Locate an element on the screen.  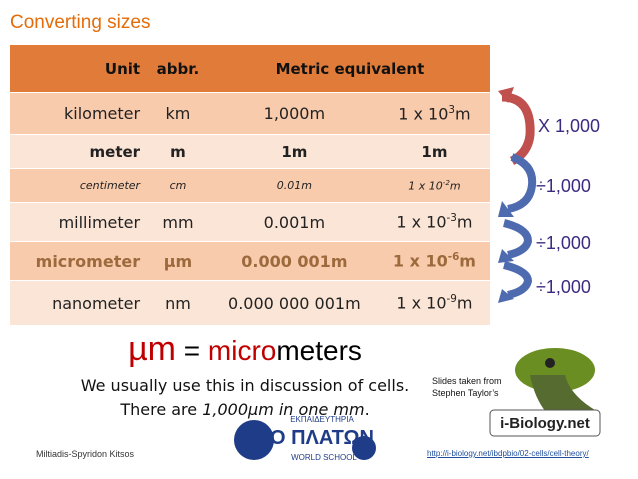
header-cell: Metric equivalent is located at coordinates (349, 69).